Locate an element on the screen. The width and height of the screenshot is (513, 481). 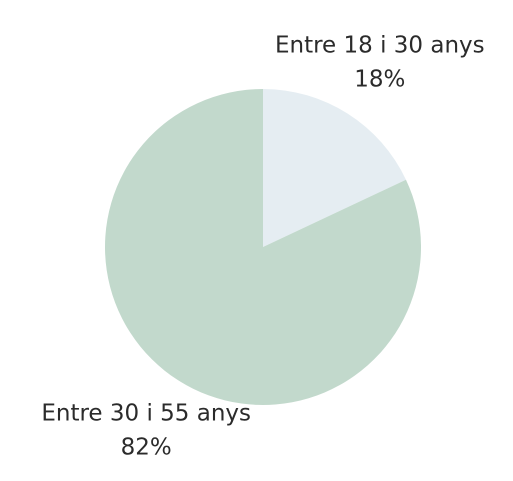
slice-label: Entre 18 i 30 anys is located at coordinates (380, 45).